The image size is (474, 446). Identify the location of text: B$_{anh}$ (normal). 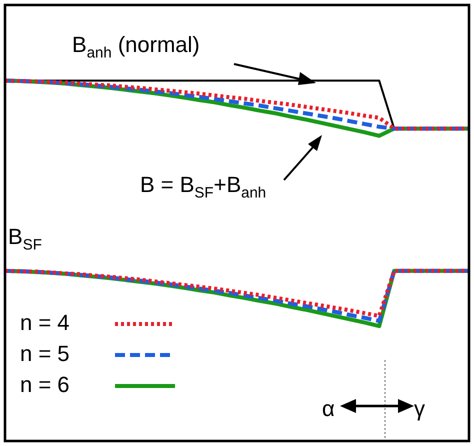
(136, 47).